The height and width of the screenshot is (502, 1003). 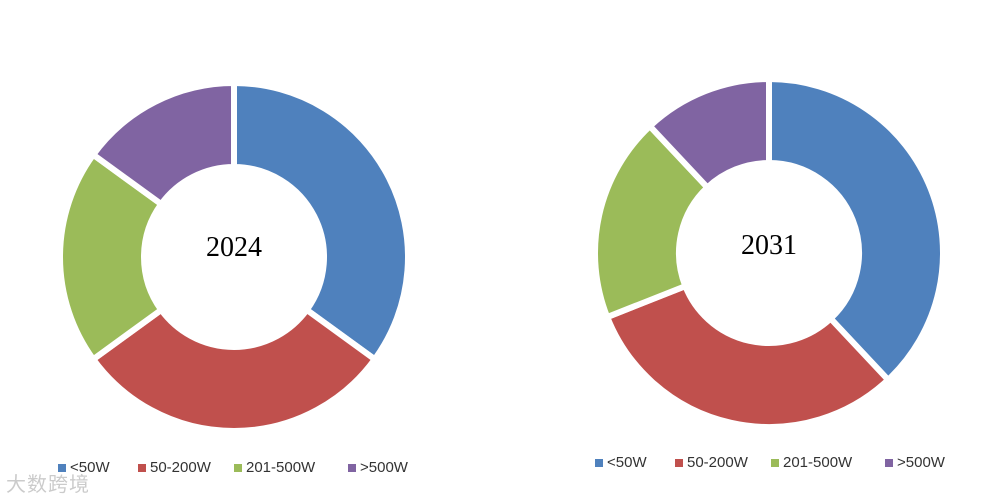 I want to click on watermark-logo: 大数跨境, so click(x=48, y=482).